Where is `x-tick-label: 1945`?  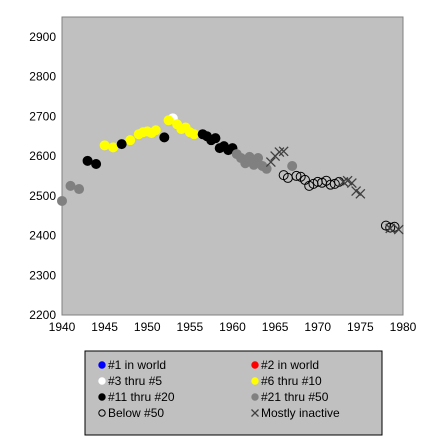
x-tick-label: 1945 is located at coordinates (104, 327).